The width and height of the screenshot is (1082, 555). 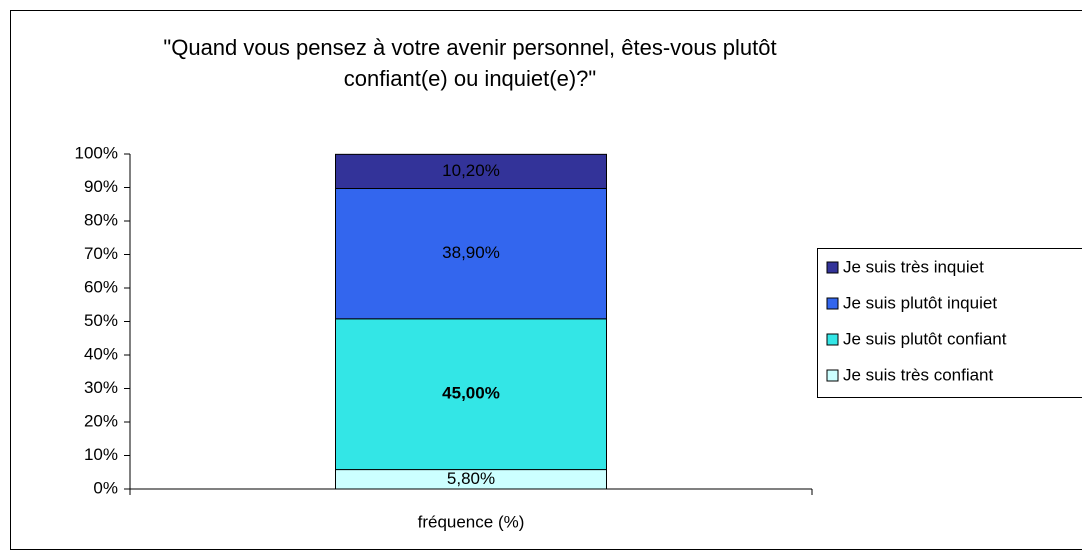 What do you see at coordinates (920, 302) in the screenshot?
I see `legend-label: Je suis plutôt inquiet` at bounding box center [920, 302].